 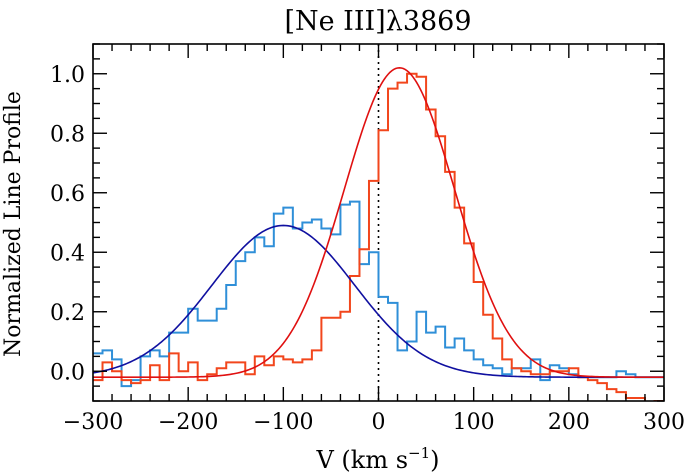 I want to click on y-tick-label: 0.6, so click(x=67, y=194).